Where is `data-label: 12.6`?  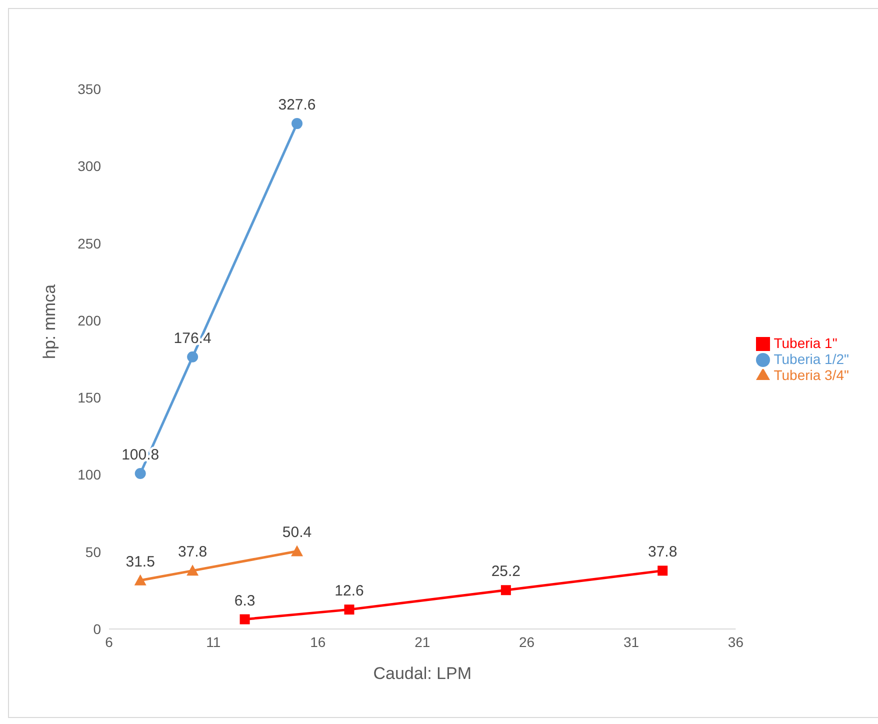
data-label: 12.6 is located at coordinates (349, 591).